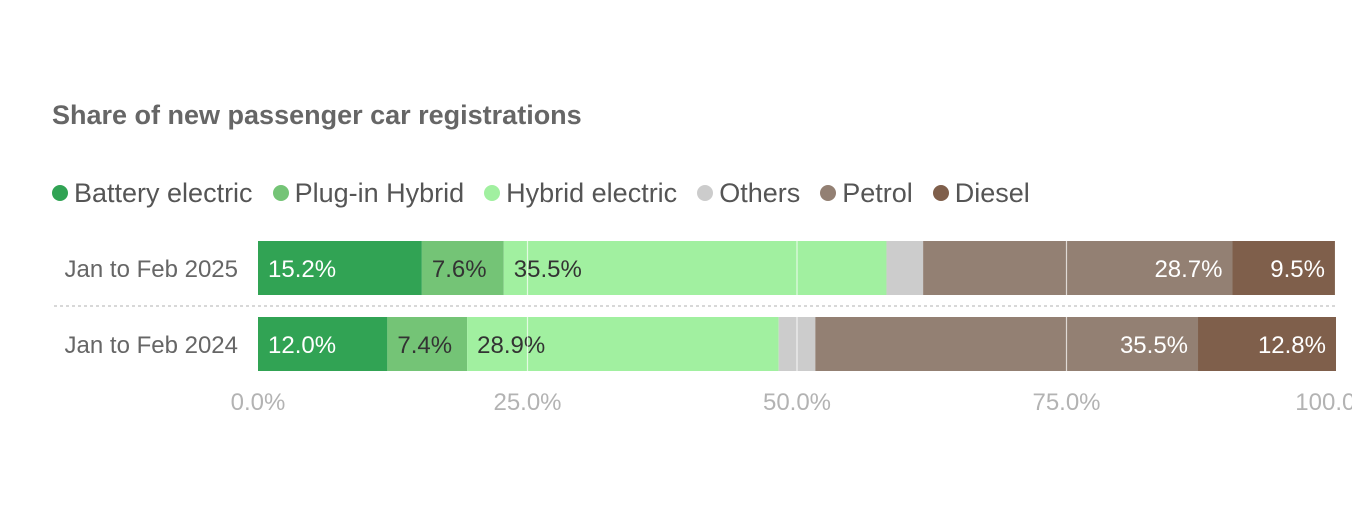 The height and width of the screenshot is (520, 1352). I want to click on x-tick-label: 75.0%, so click(1066, 402).